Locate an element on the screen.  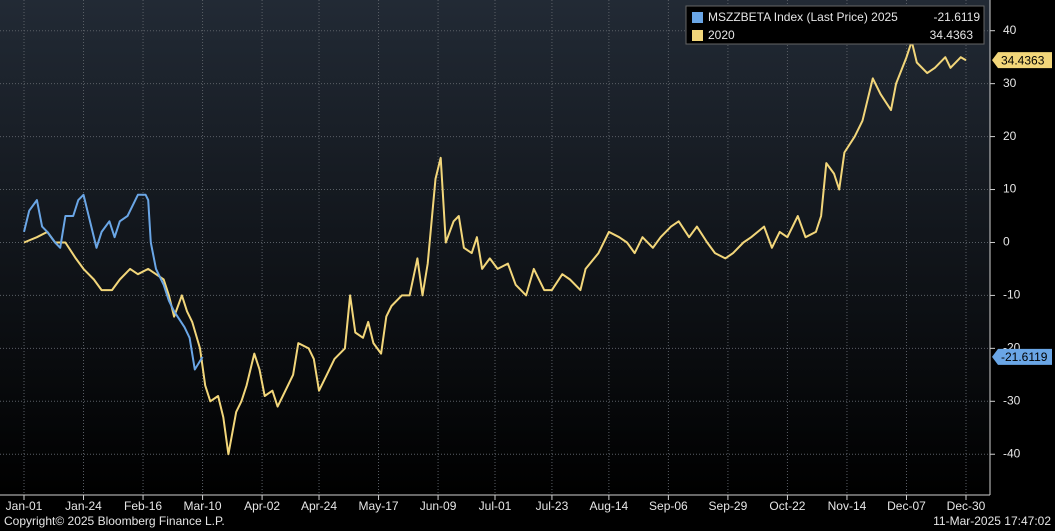
x-tick-label: Feb-16 is located at coordinates (143, 506).